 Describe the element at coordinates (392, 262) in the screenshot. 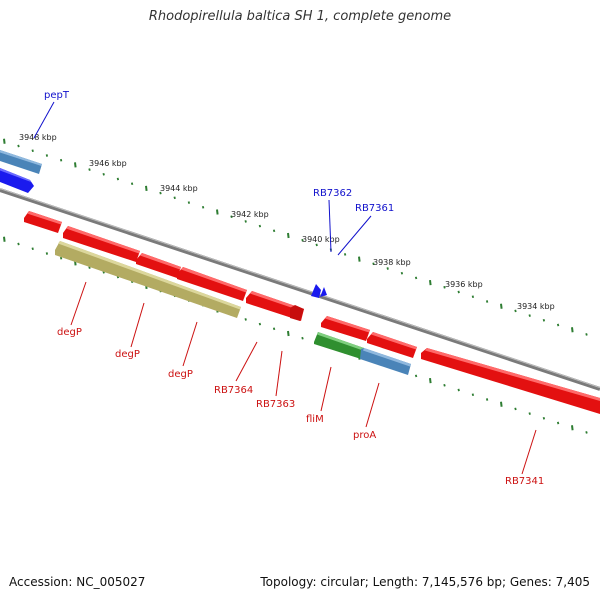

I see `scale-label-3938: 3938 kbp` at that location.